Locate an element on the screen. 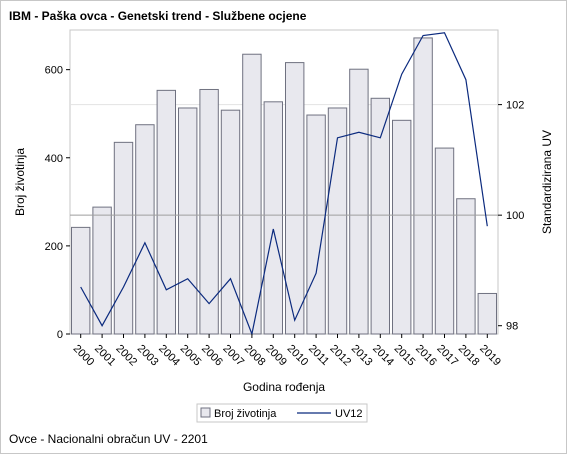  legend-label-line: UV12 is located at coordinates (349, 414).